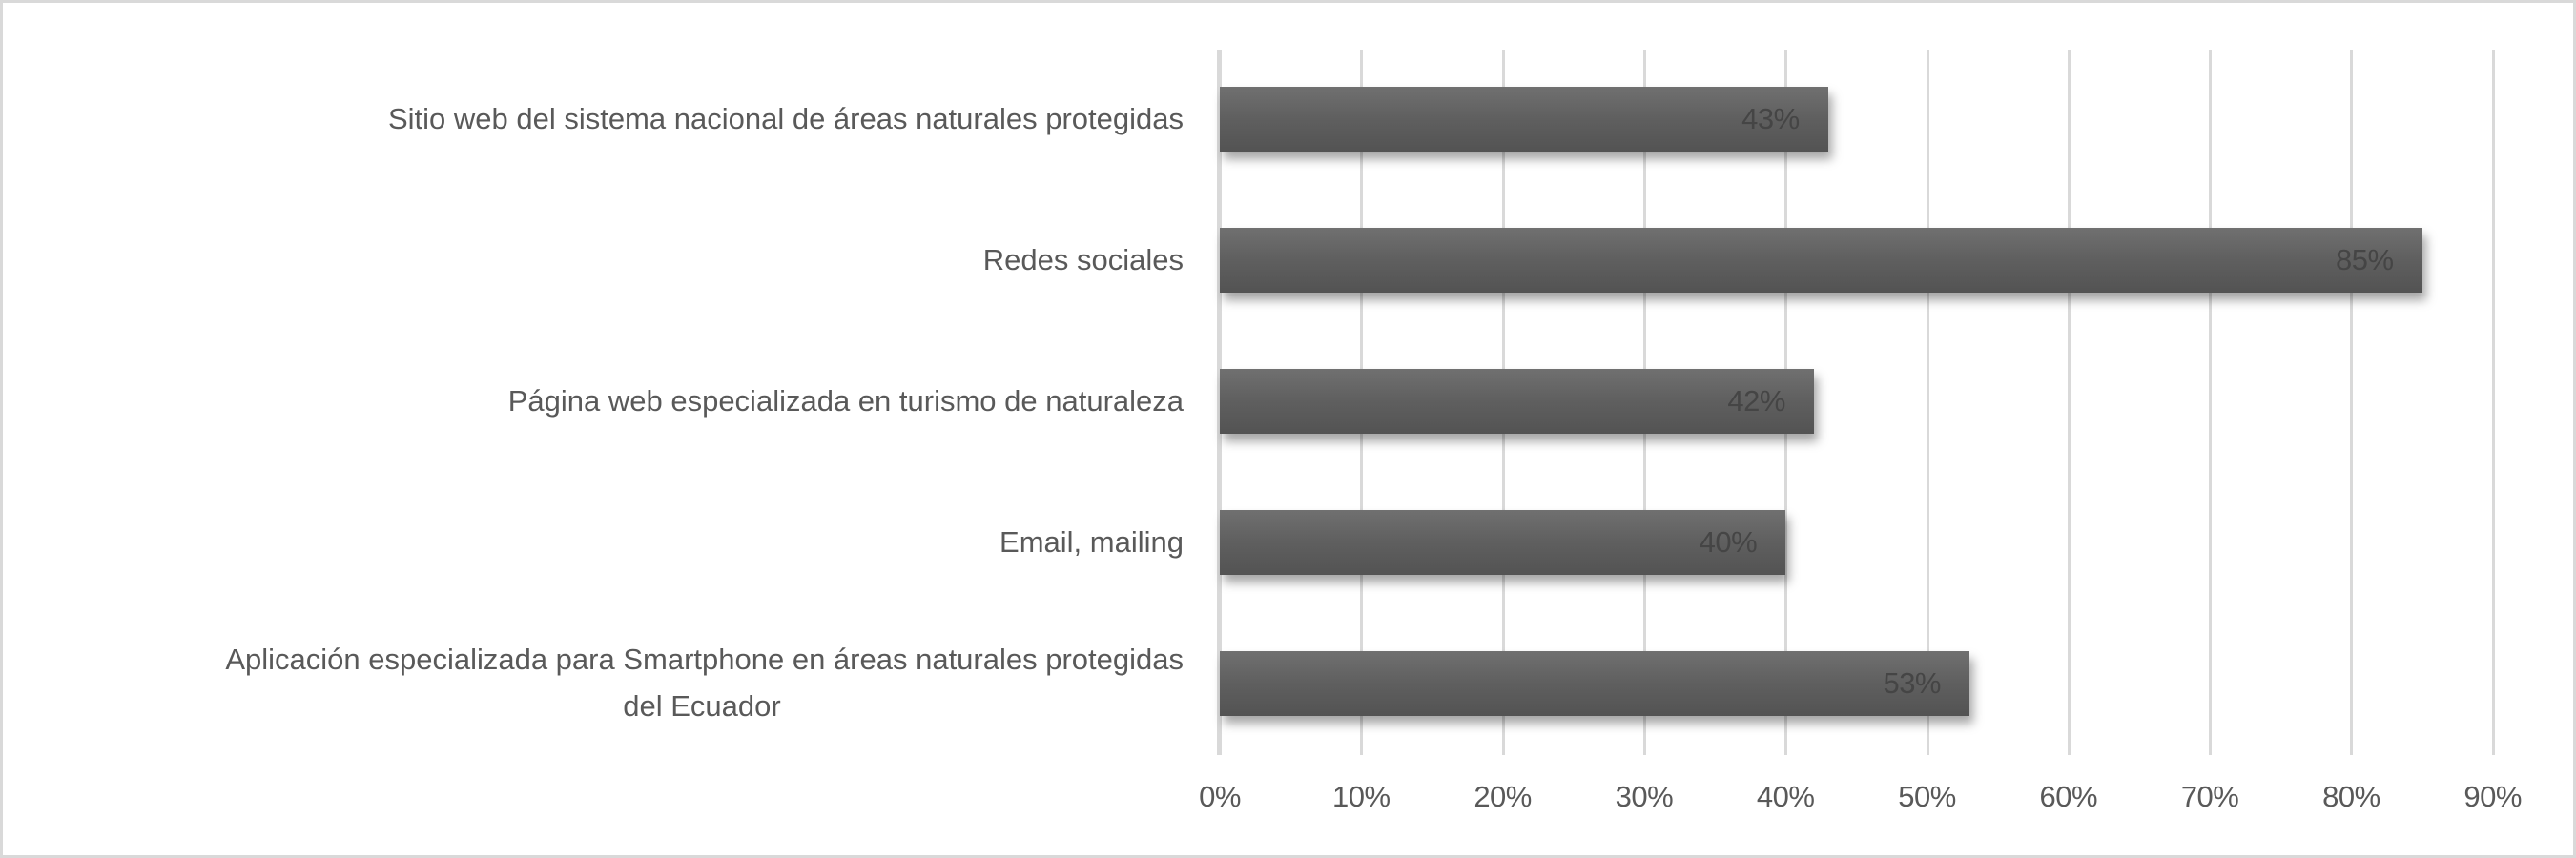 This screenshot has width=2576, height=858. Describe the element at coordinates (2365, 260) in the screenshot. I see `data-label: 85%` at that location.